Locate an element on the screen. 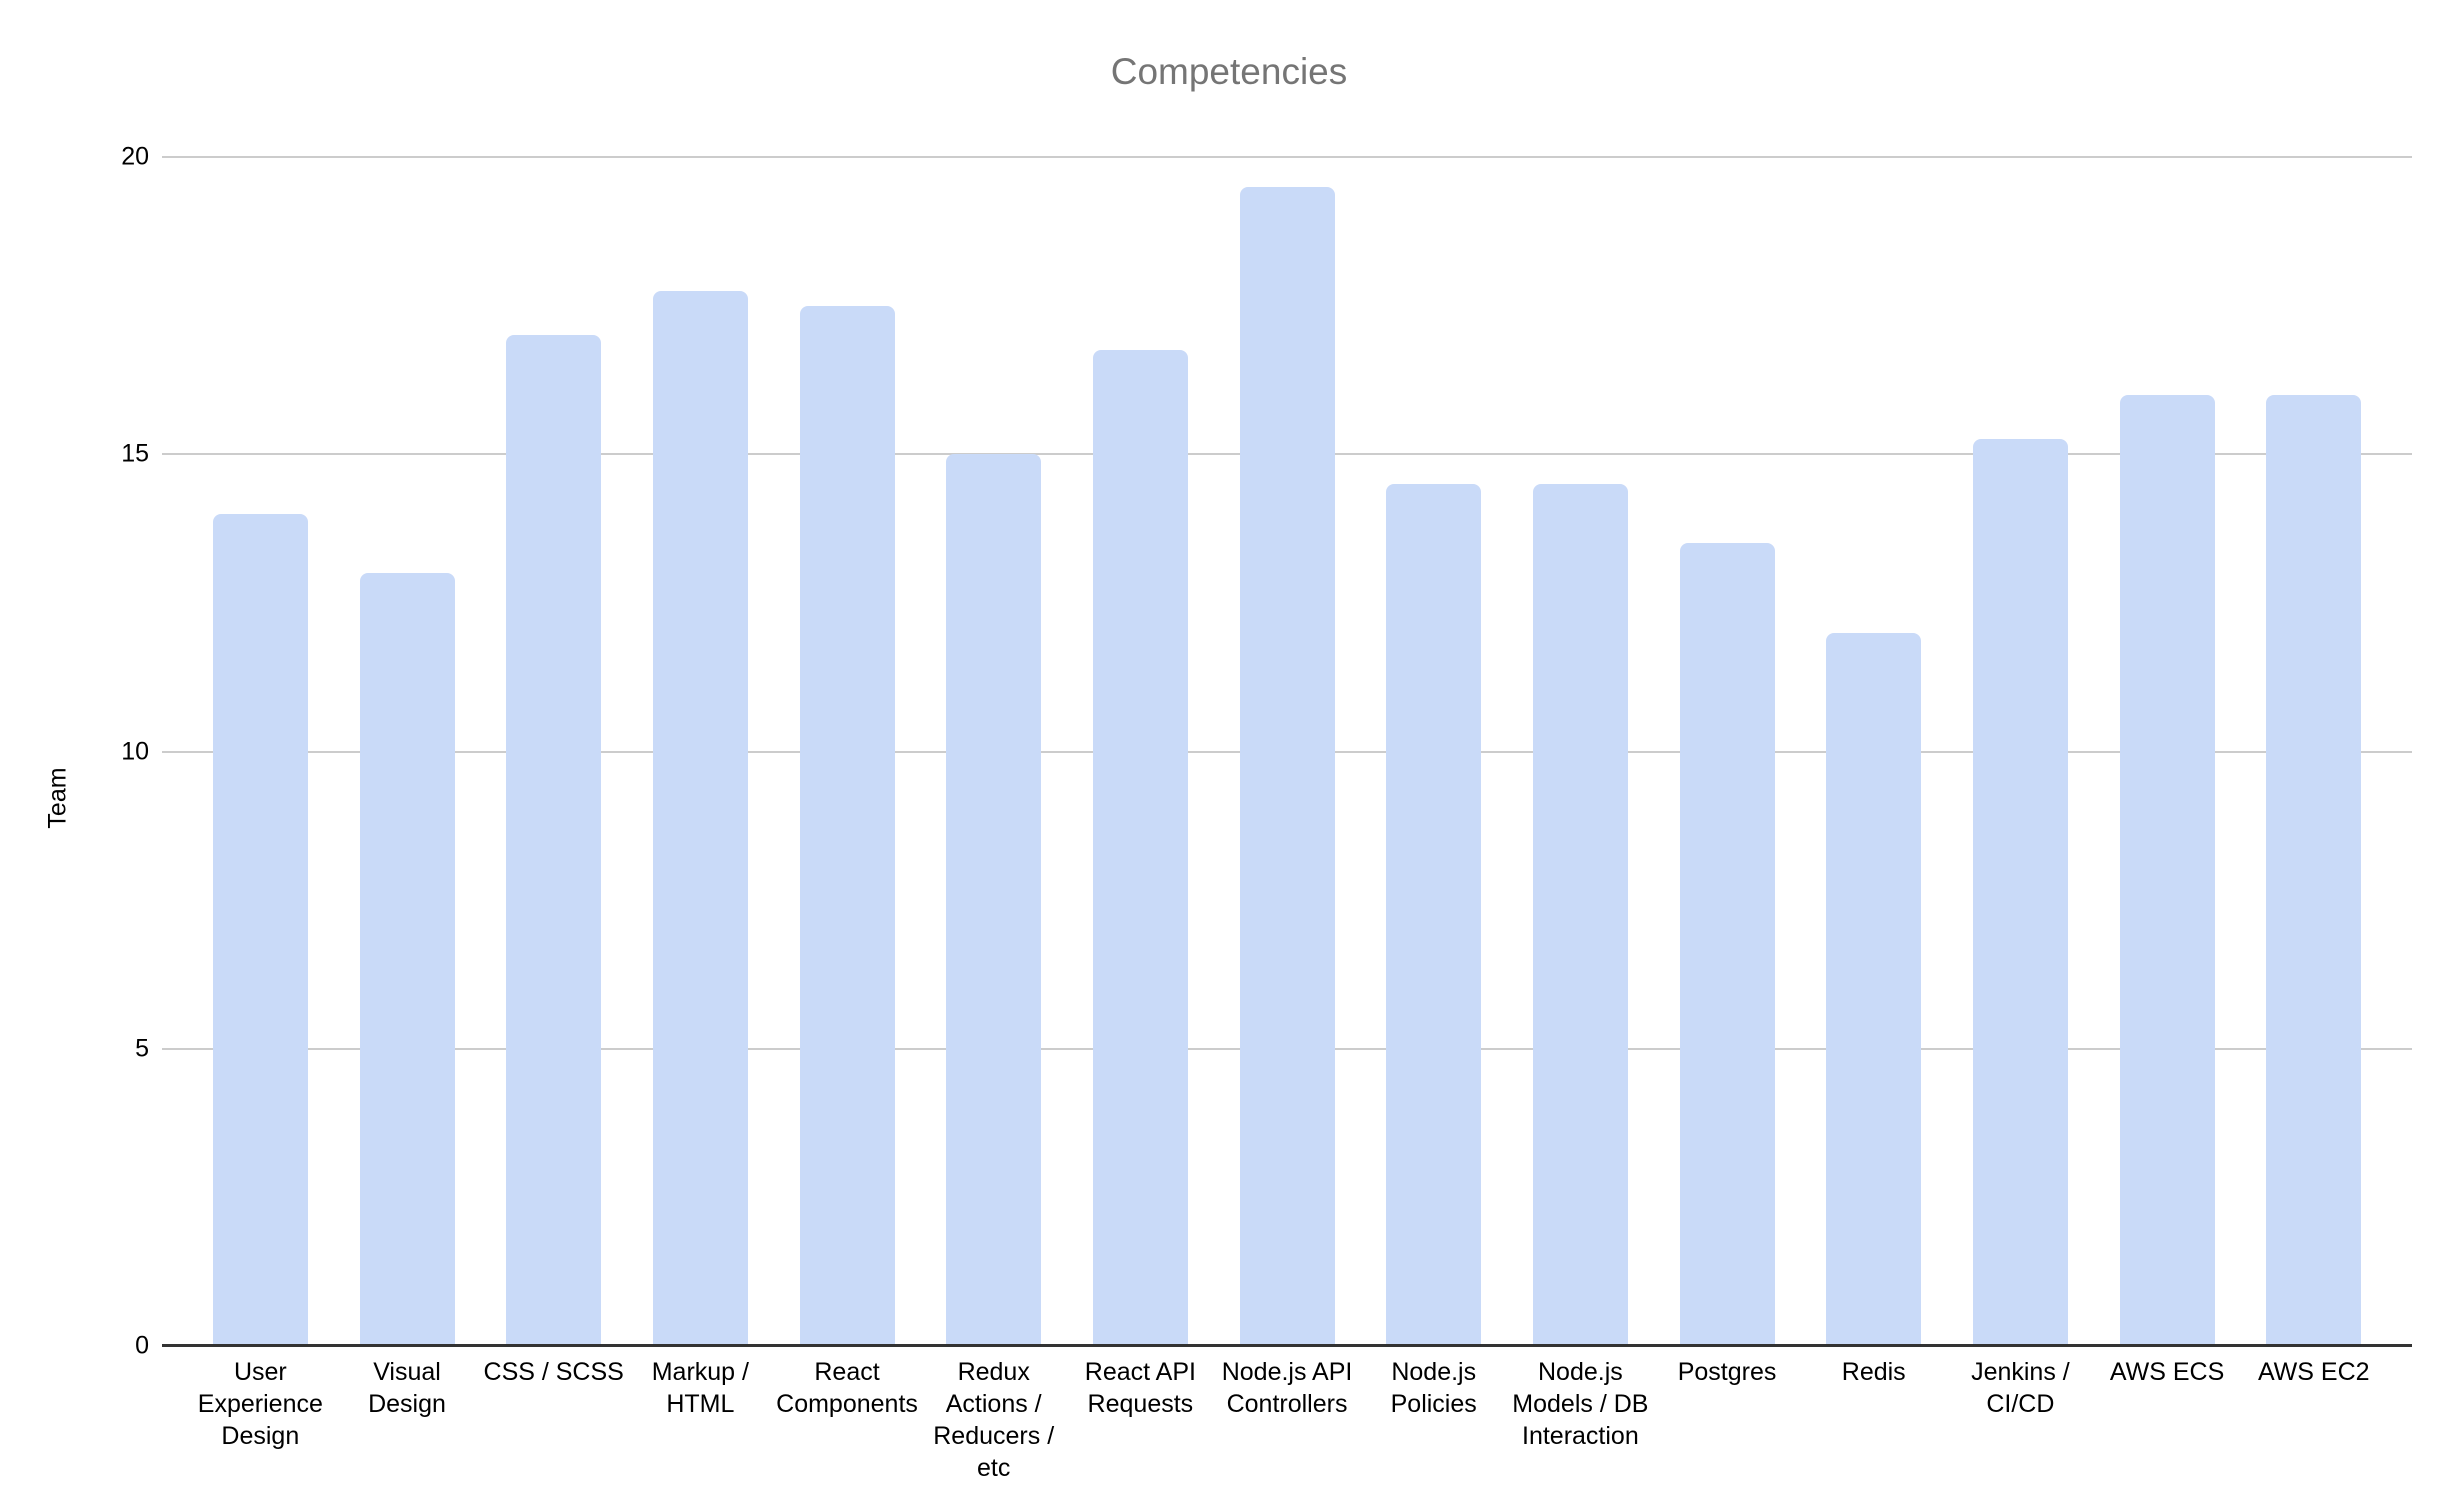 The width and height of the screenshot is (2458, 1504). bar-slot-markup-html is located at coordinates (700, 751).